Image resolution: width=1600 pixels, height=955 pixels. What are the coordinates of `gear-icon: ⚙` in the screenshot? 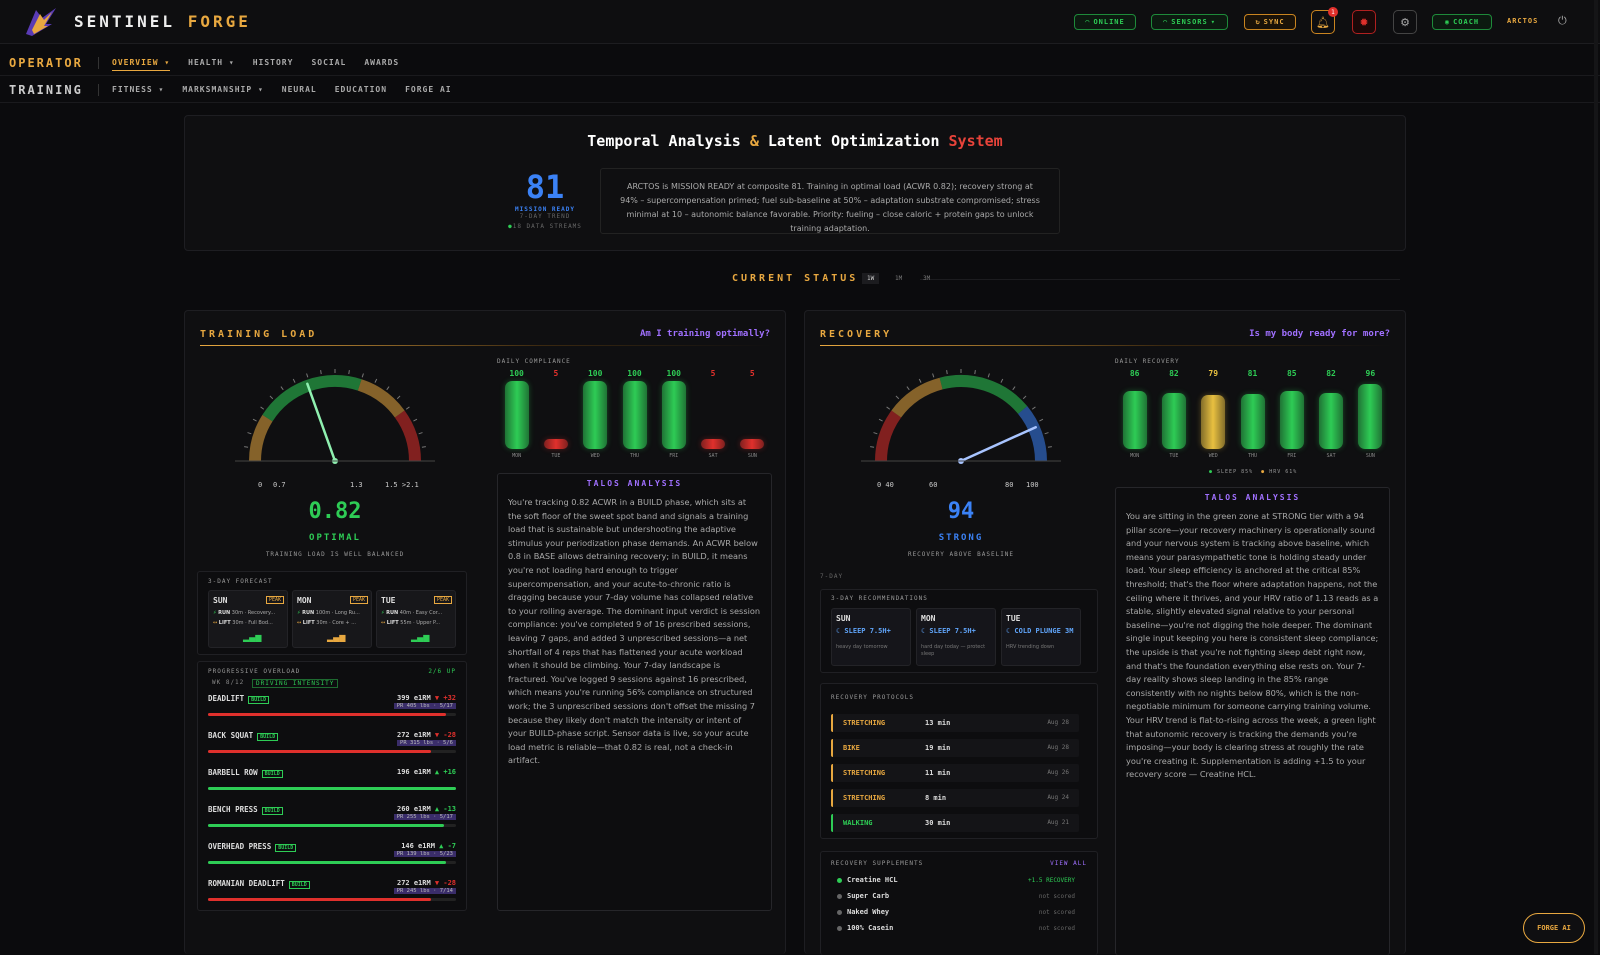 It's located at (1405, 22).